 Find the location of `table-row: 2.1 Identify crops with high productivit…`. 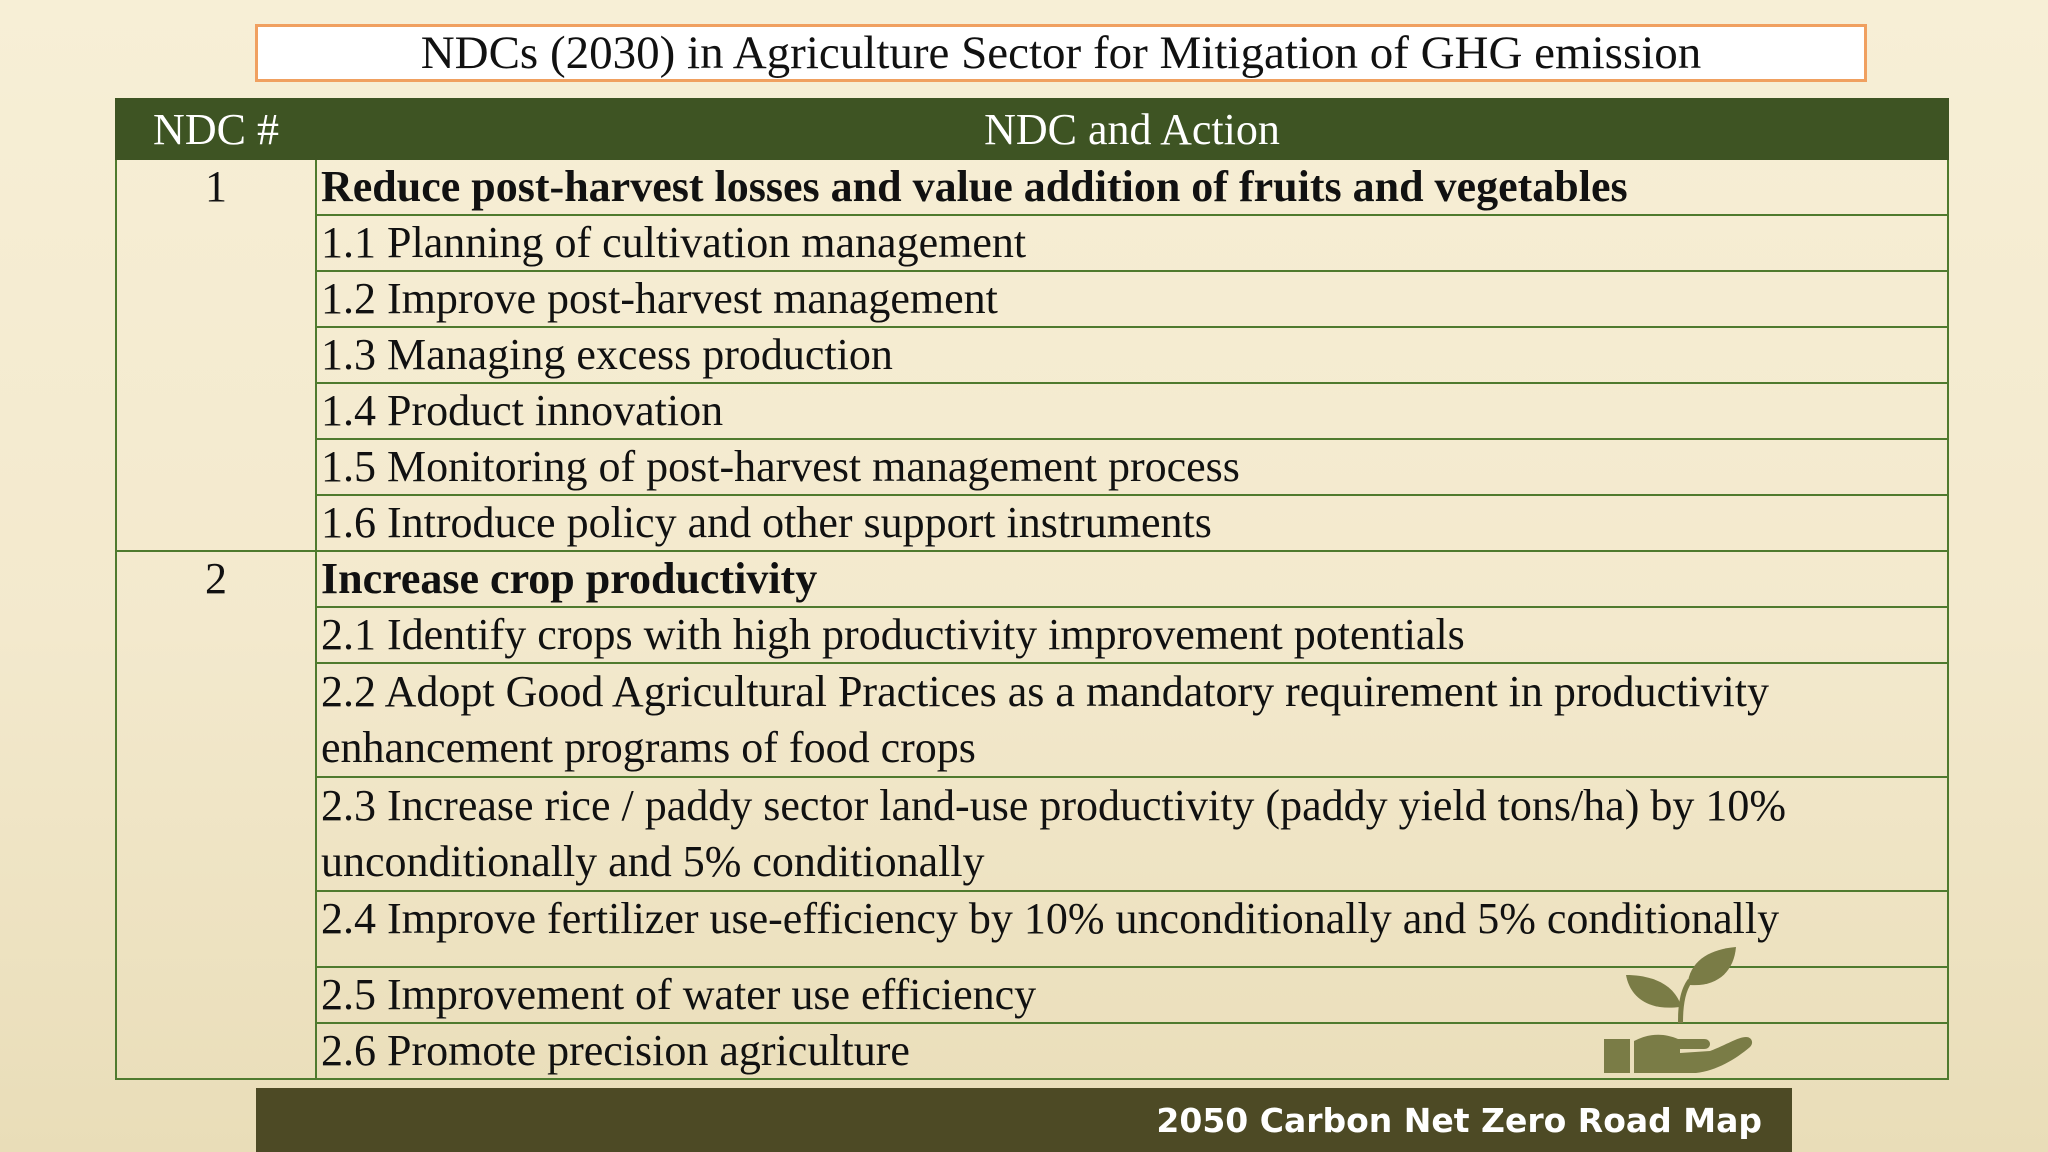

table-row: 2.1 Identify crops with high productivit… is located at coordinates (1032, 635).